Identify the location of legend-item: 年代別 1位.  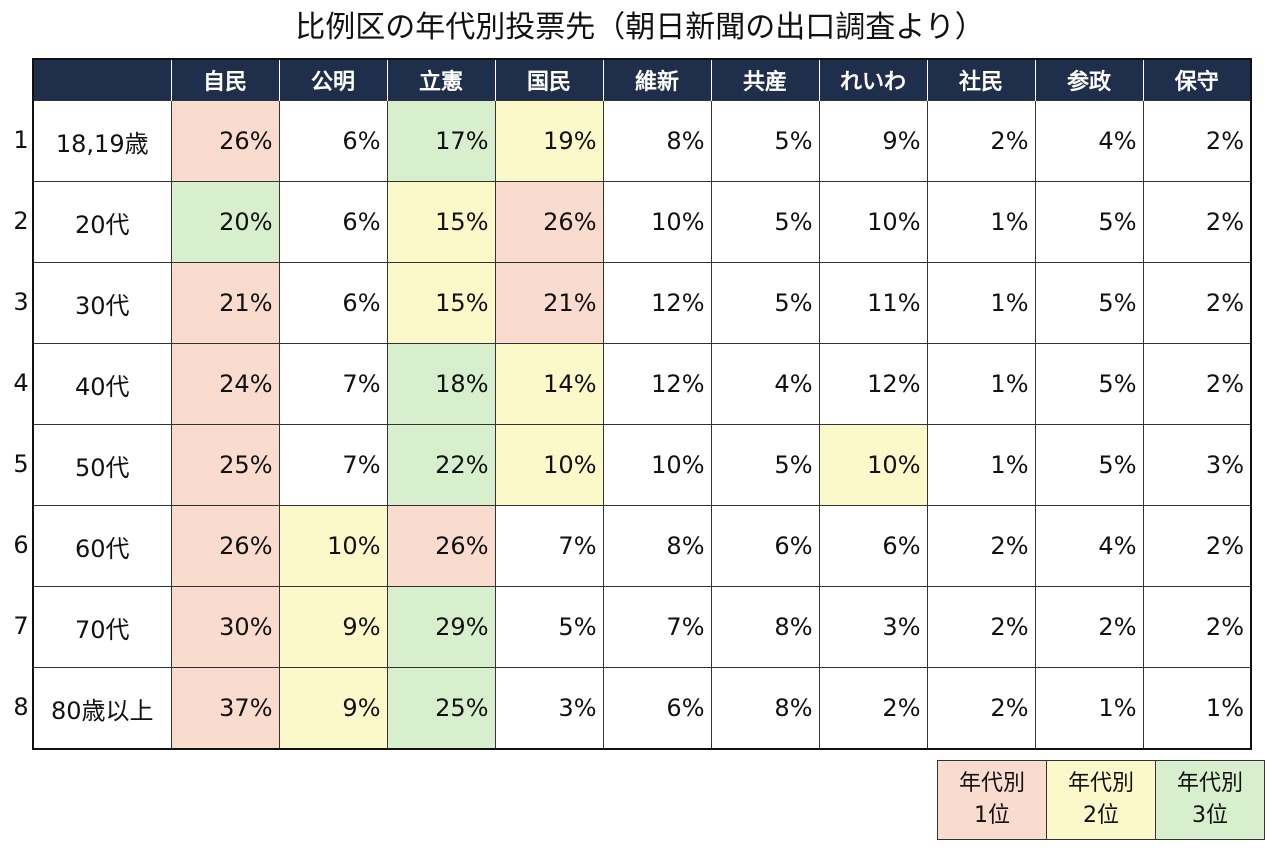
(992, 800).